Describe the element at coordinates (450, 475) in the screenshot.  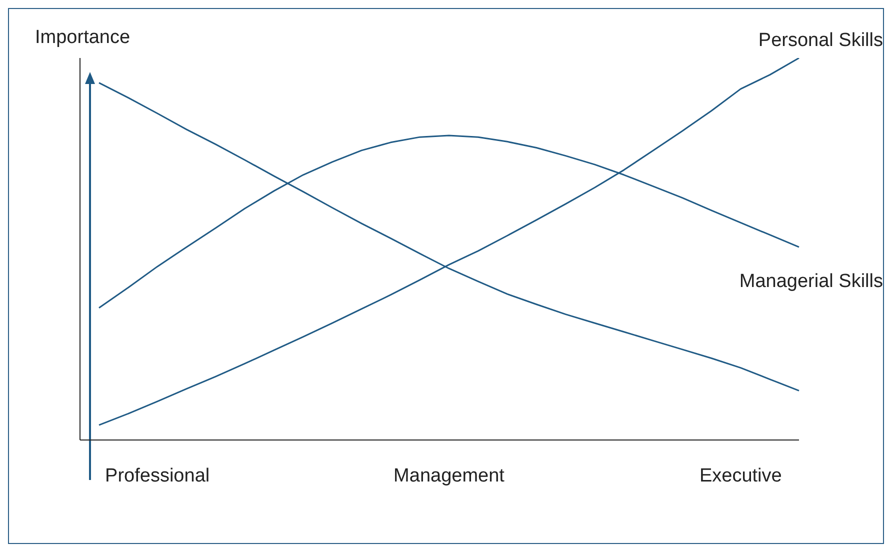
I see `x-tick-label: Management` at that location.